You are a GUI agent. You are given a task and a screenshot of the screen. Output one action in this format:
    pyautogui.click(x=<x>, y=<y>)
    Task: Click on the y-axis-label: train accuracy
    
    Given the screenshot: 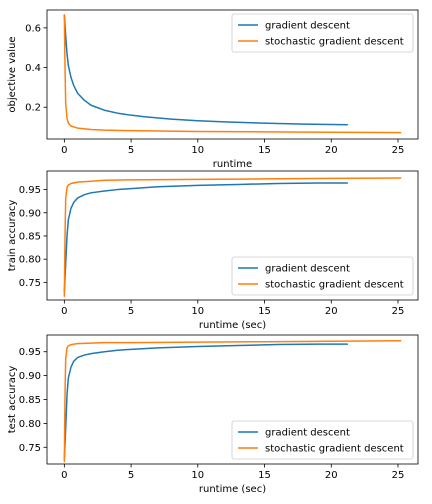 What is the action you would take?
    pyautogui.click(x=12, y=236)
    